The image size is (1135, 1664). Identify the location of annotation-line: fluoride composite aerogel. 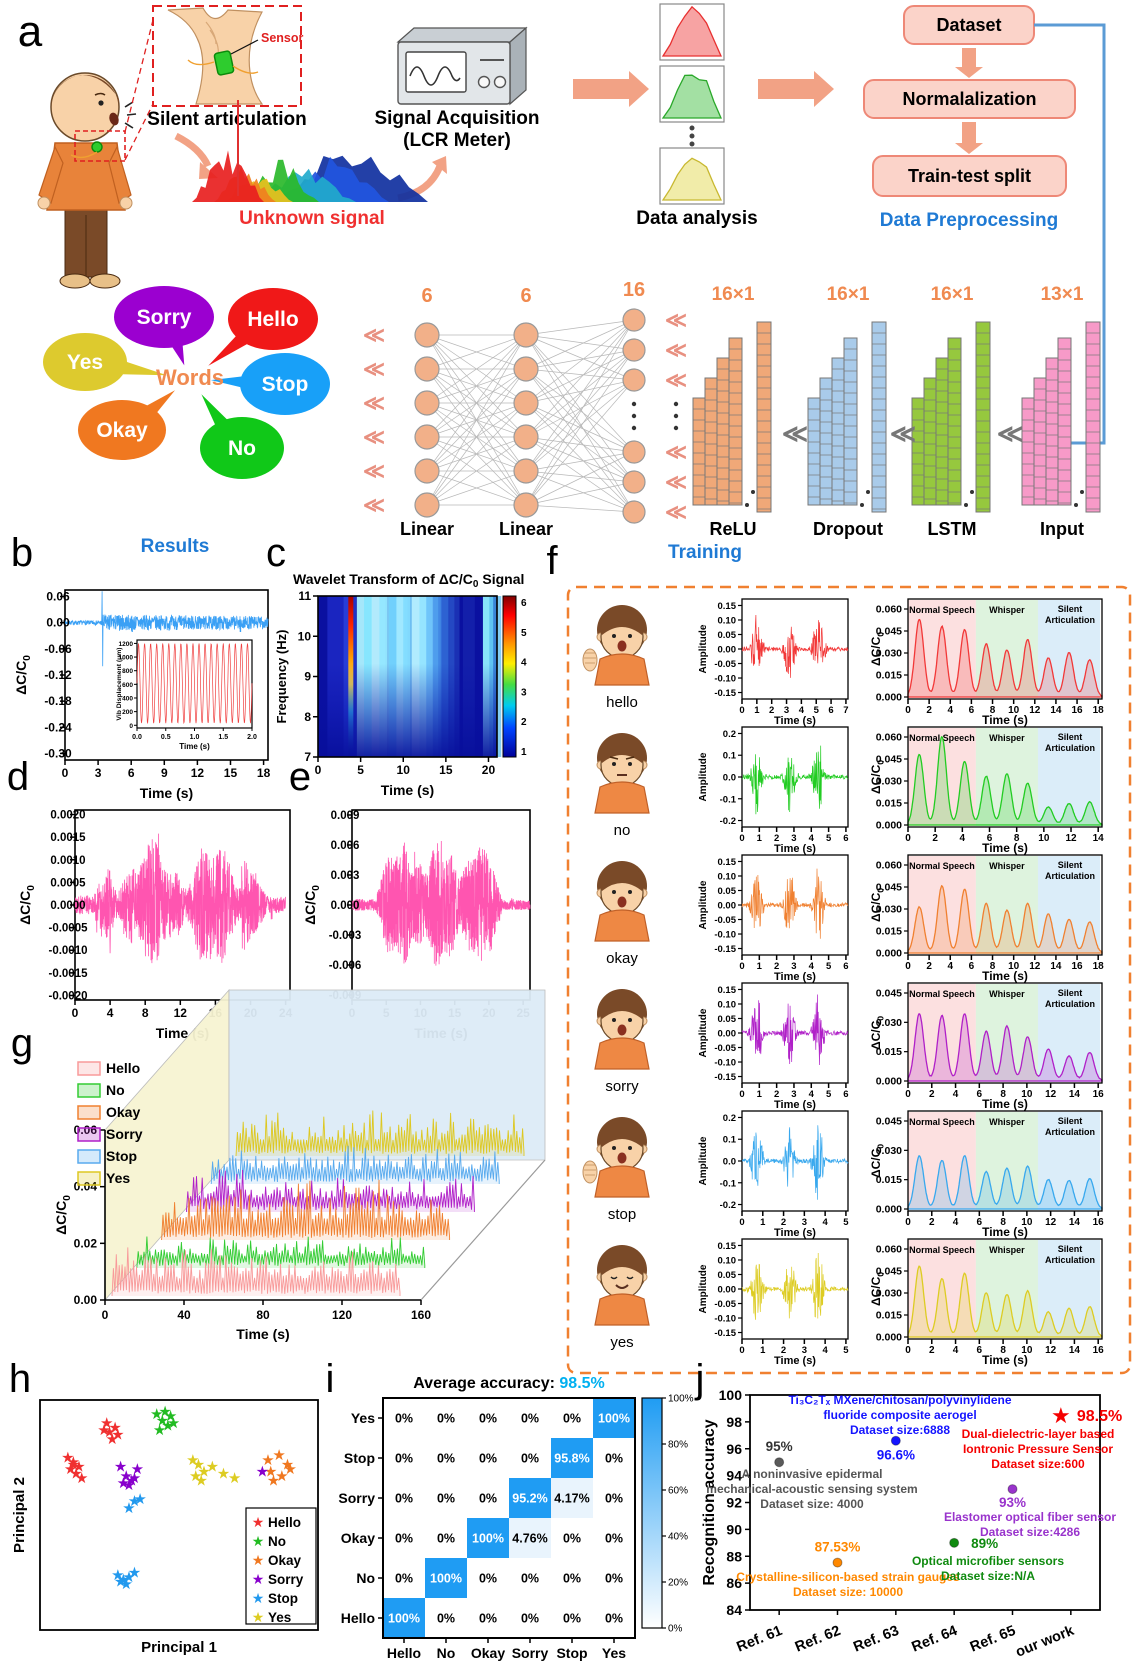
(899, 1415).